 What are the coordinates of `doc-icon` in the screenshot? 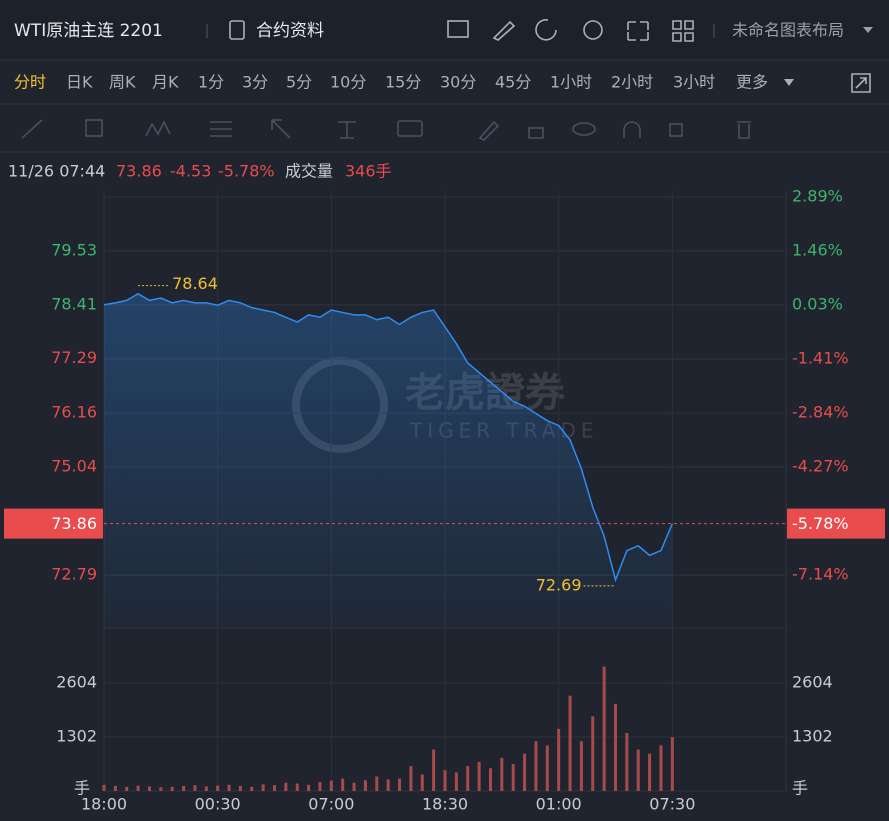 It's located at (237, 30).